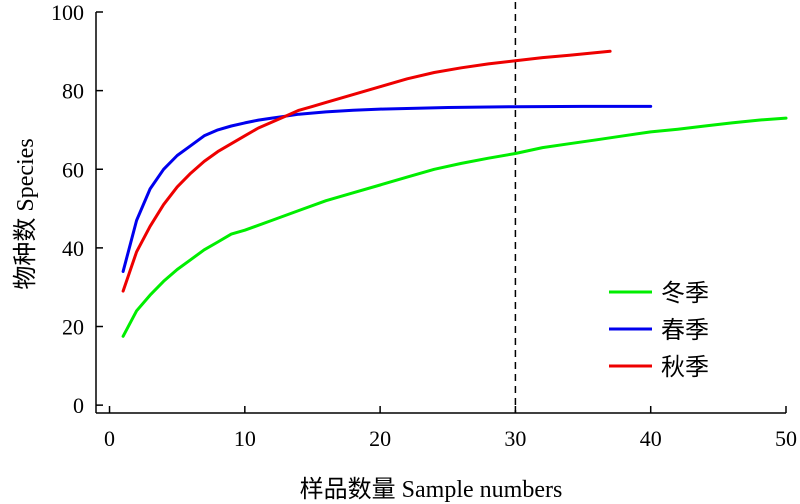  I want to click on x-tick-label: 50, so click(786, 438).